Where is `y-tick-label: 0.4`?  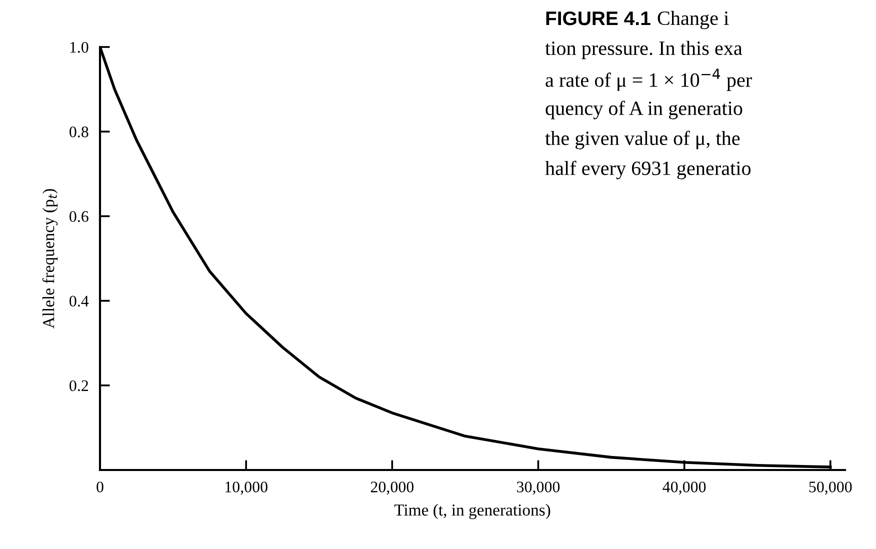 y-tick-label: 0.4 is located at coordinates (79, 301).